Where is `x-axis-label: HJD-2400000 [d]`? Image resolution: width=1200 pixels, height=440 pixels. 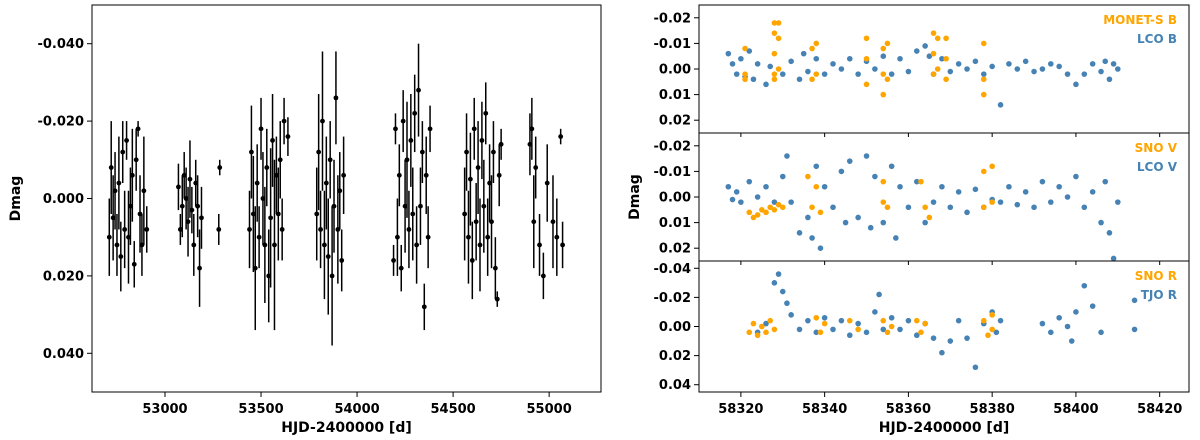
x-axis-label: HJD-2400000 [d] is located at coordinates (944, 428).